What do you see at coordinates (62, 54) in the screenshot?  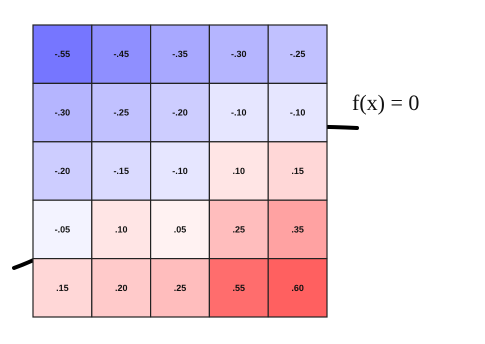 I see `data-label: -.55` at bounding box center [62, 54].